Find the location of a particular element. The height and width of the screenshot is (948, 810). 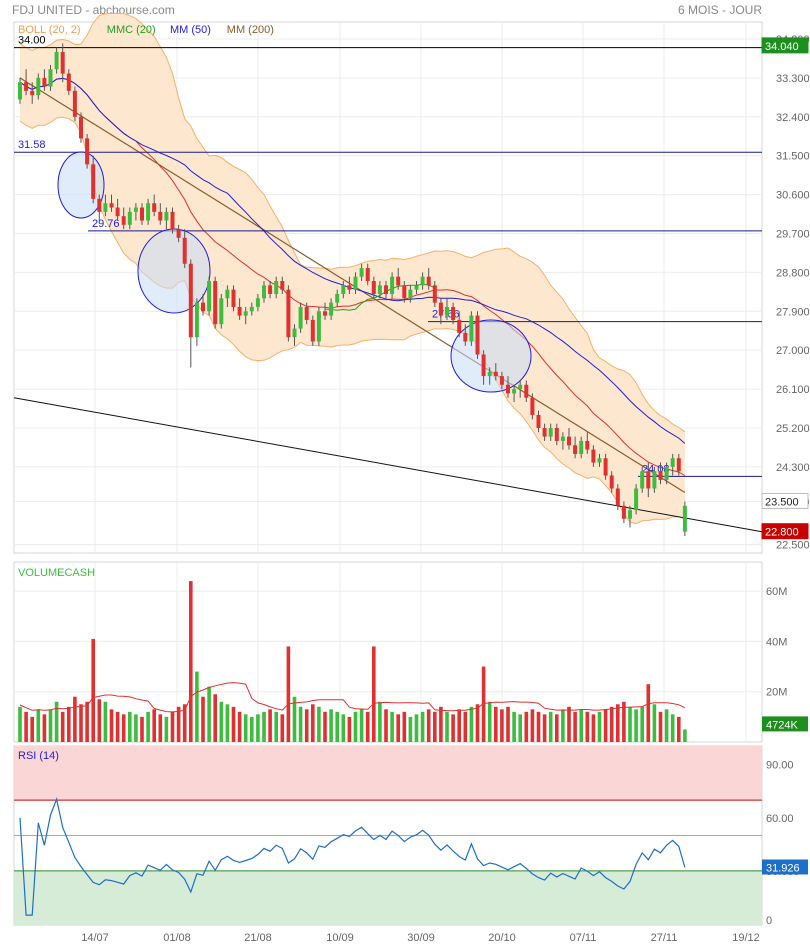

rsi-tick-label: 60.00 is located at coordinates (780, 819).